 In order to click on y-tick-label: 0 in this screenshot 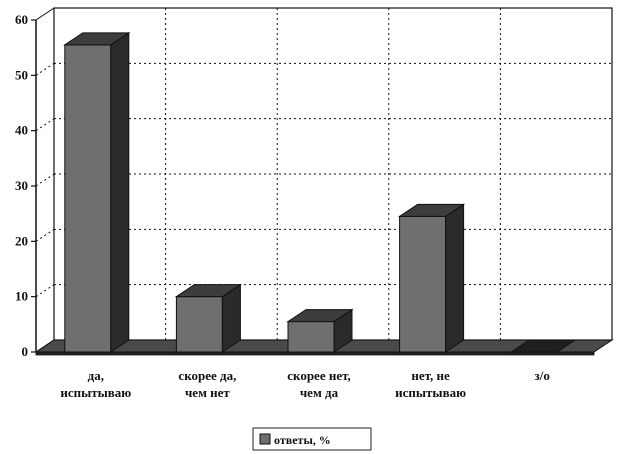, I will do `click(25, 351)`.